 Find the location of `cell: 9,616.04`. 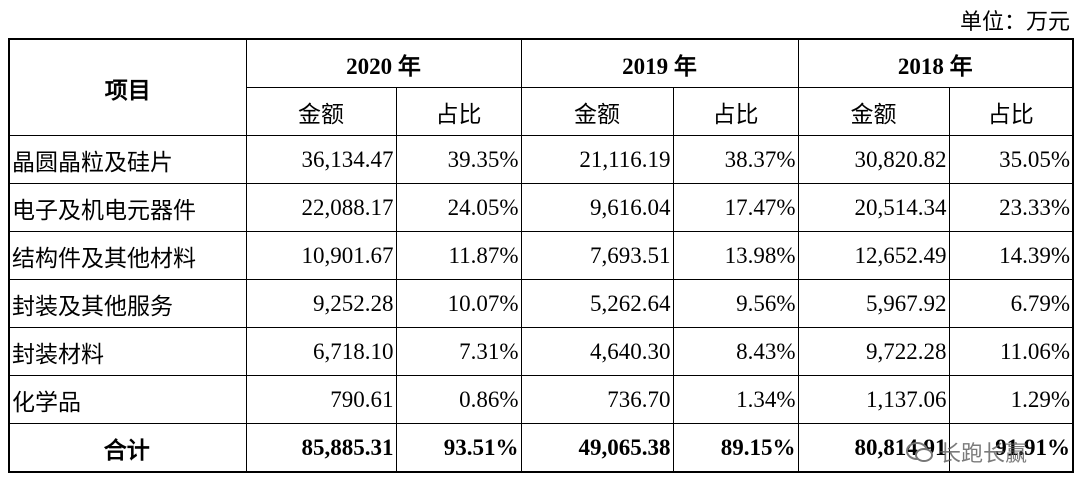

cell: 9,616.04 is located at coordinates (597, 207).